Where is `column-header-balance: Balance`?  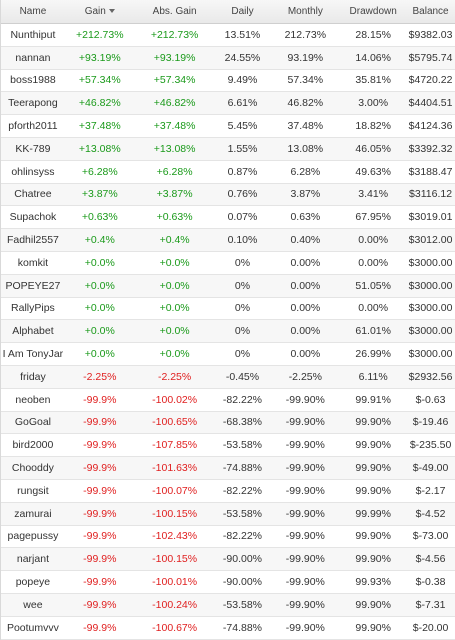
column-header-balance: Balance is located at coordinates (430, 11).